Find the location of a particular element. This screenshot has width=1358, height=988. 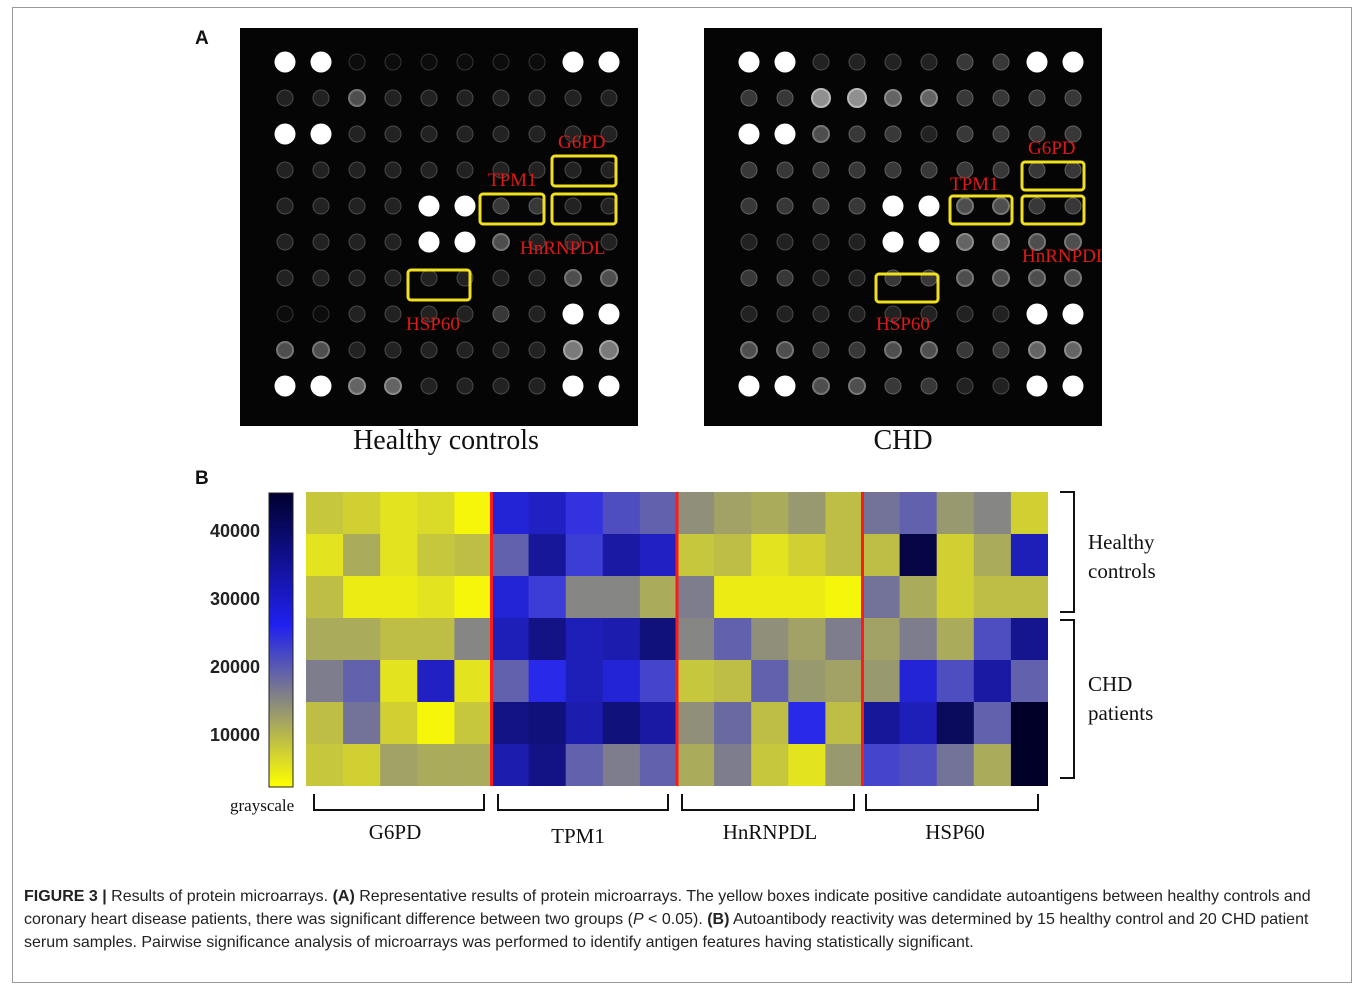

row-group-line: patients is located at coordinates (1121, 713).